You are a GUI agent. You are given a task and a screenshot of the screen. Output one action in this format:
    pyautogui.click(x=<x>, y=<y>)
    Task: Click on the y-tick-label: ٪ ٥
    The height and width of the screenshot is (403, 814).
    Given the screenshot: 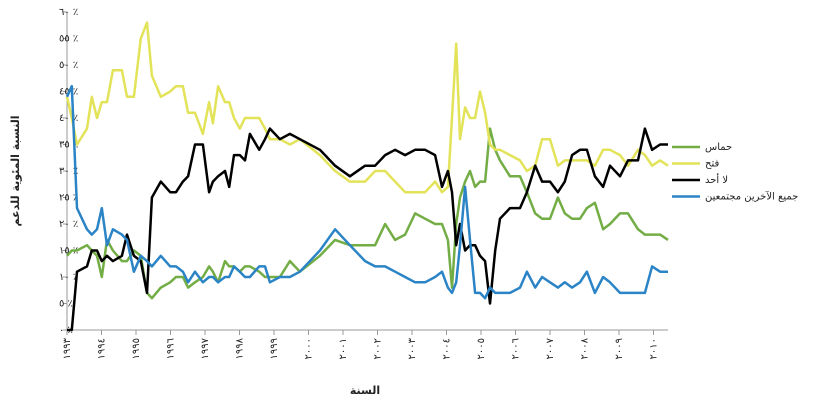 What is the action you would take?
    pyautogui.click(x=66, y=304)
    